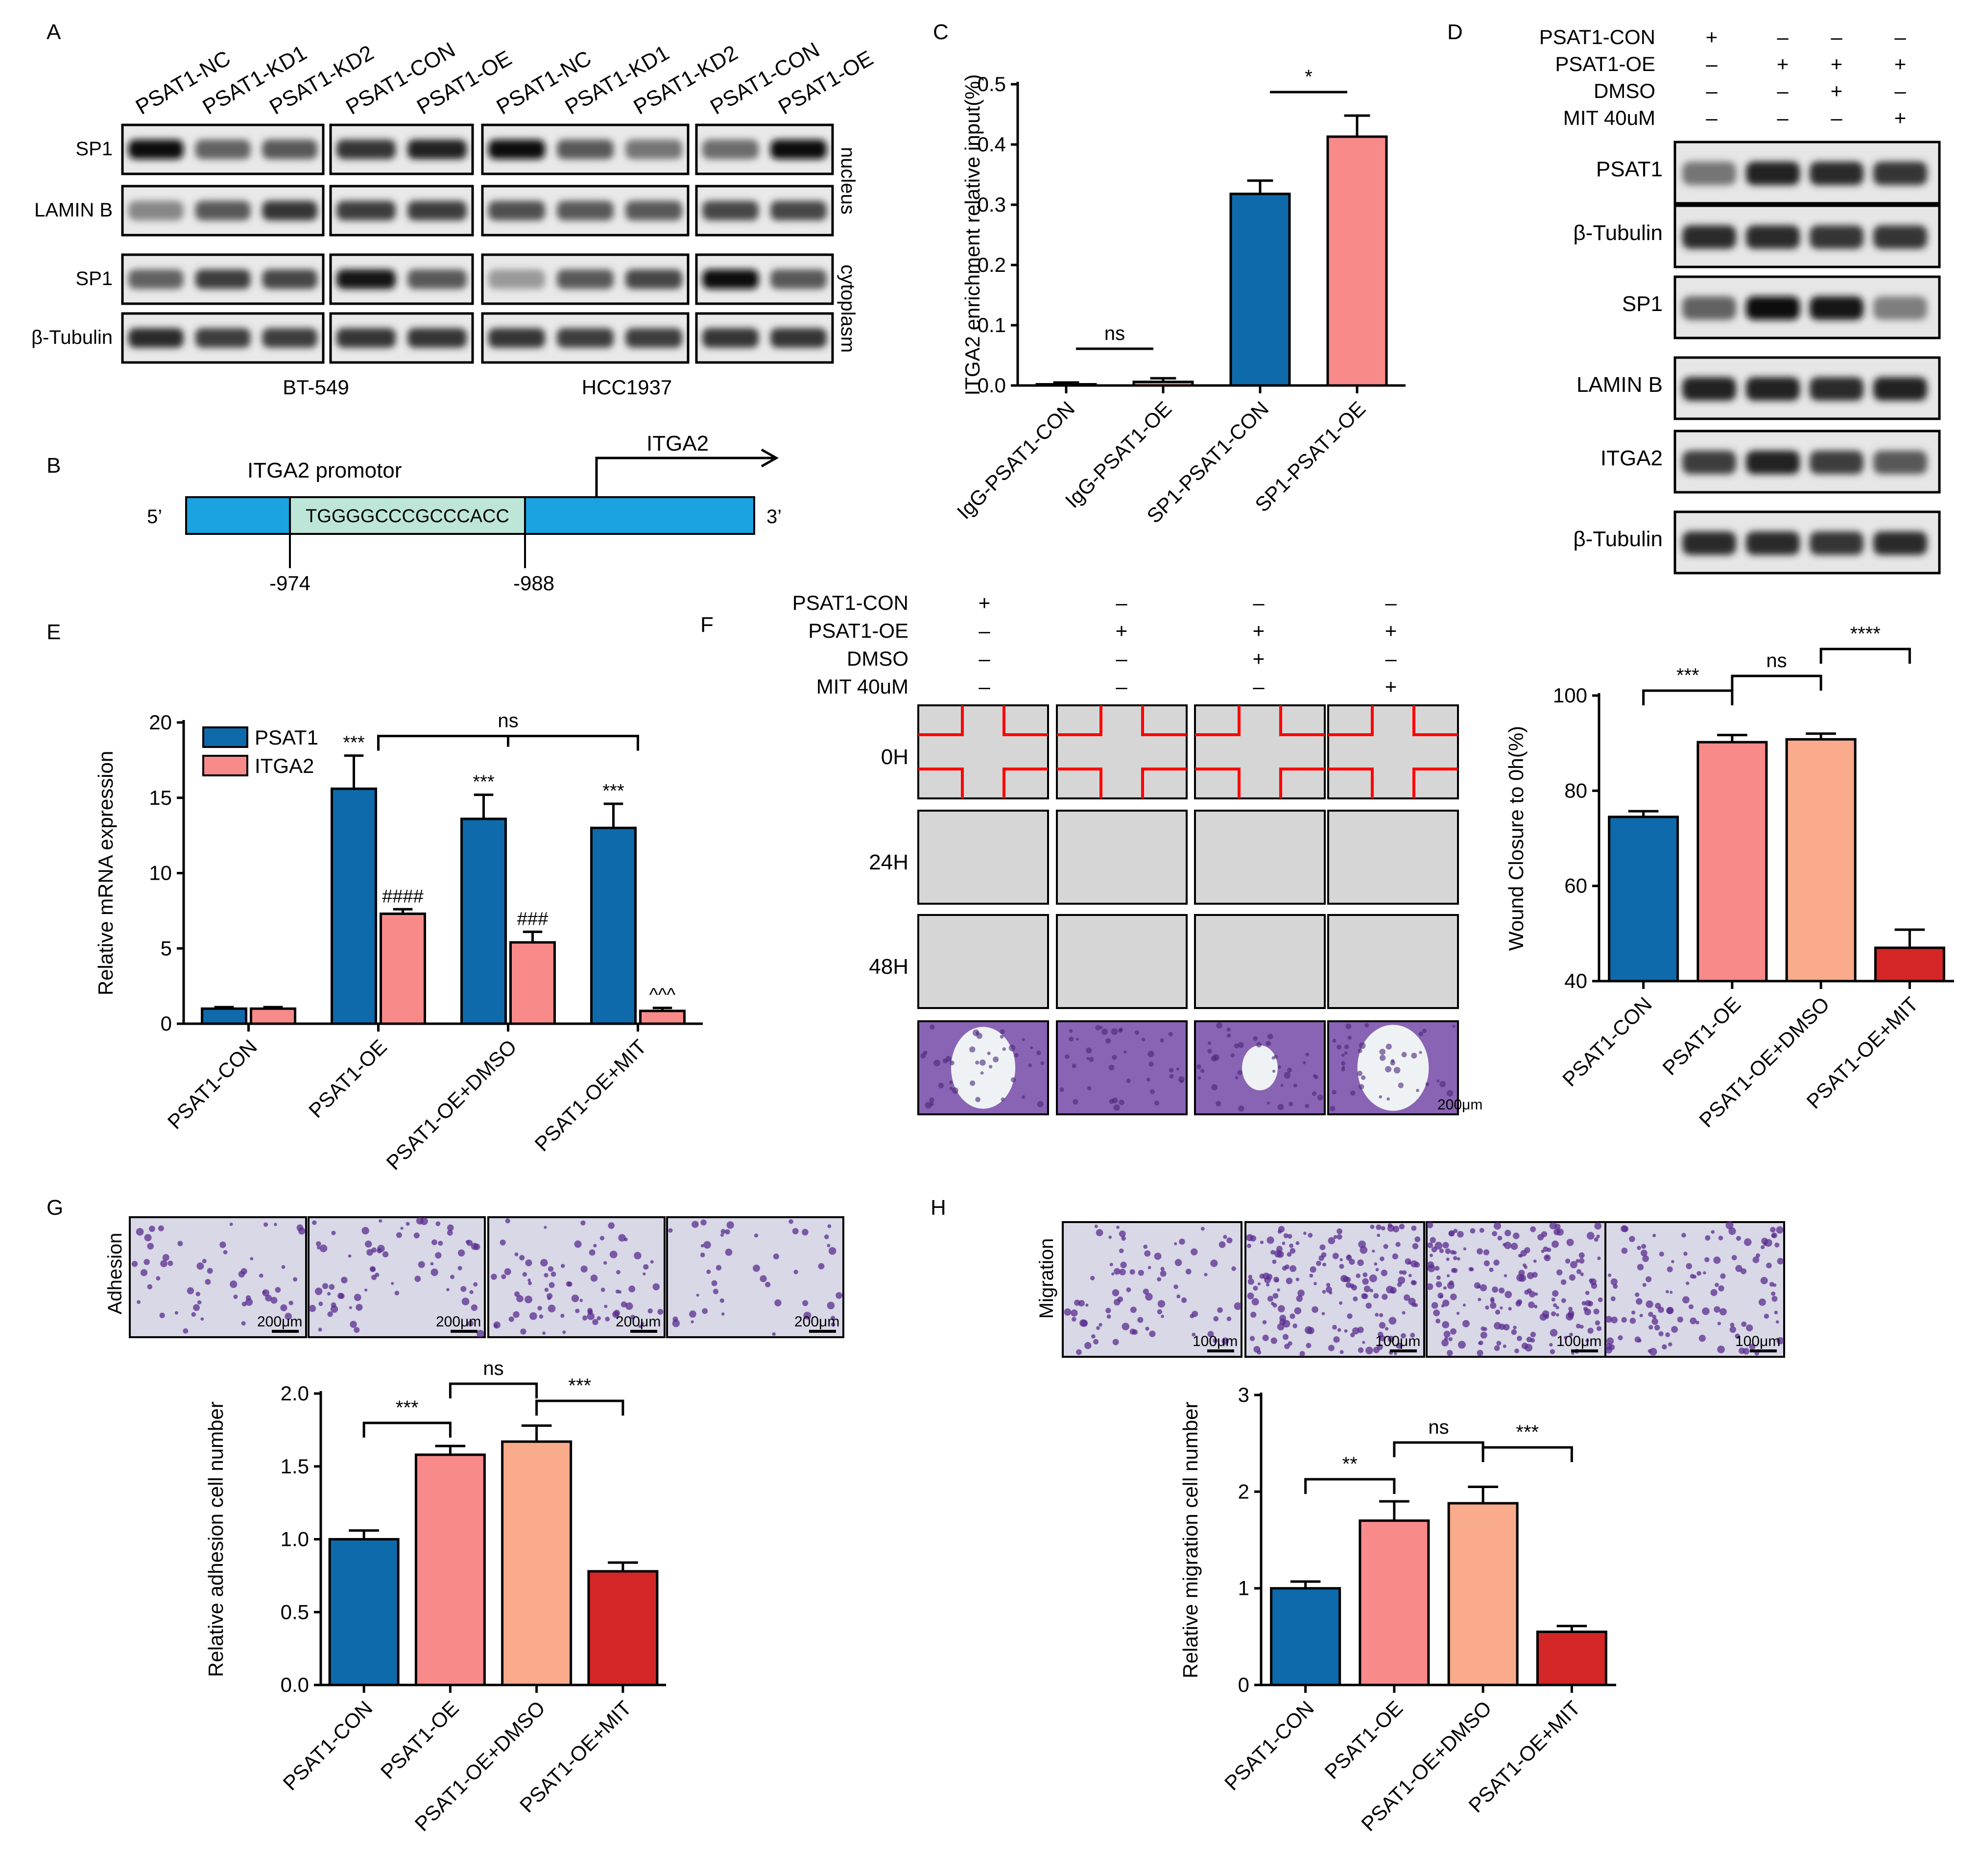  I want to click on wound-gap, so click(983, 1068).